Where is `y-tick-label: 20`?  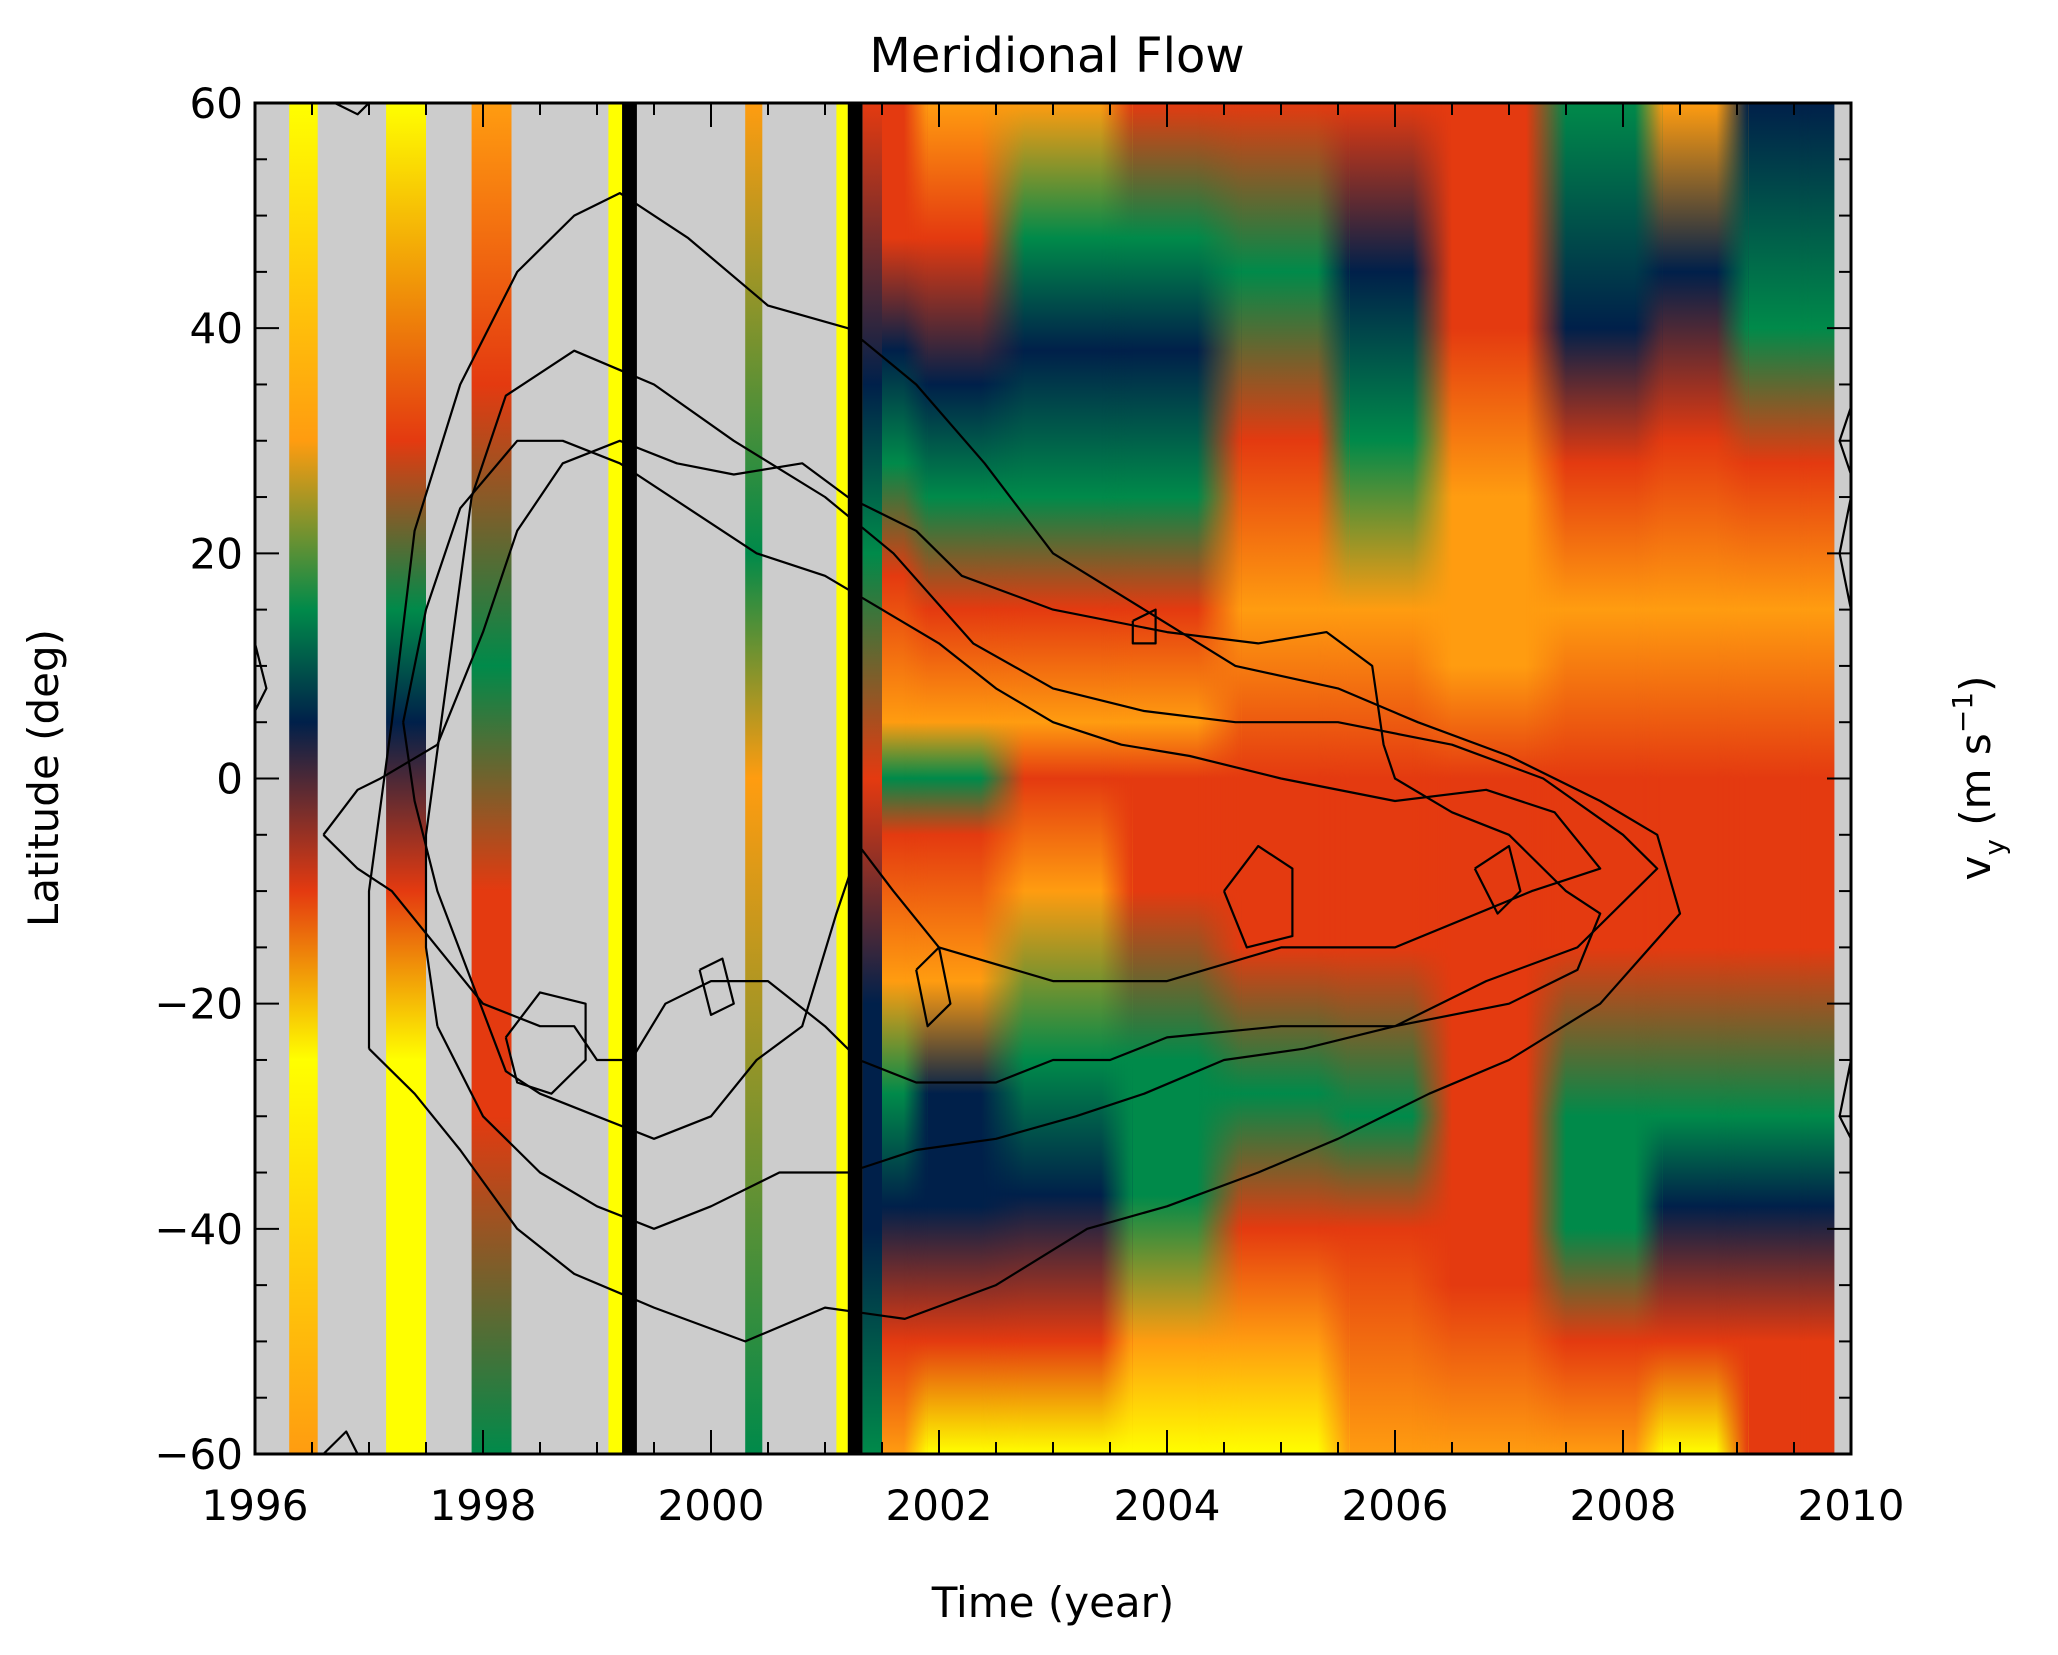 y-tick-label: 20 is located at coordinates (216, 553).